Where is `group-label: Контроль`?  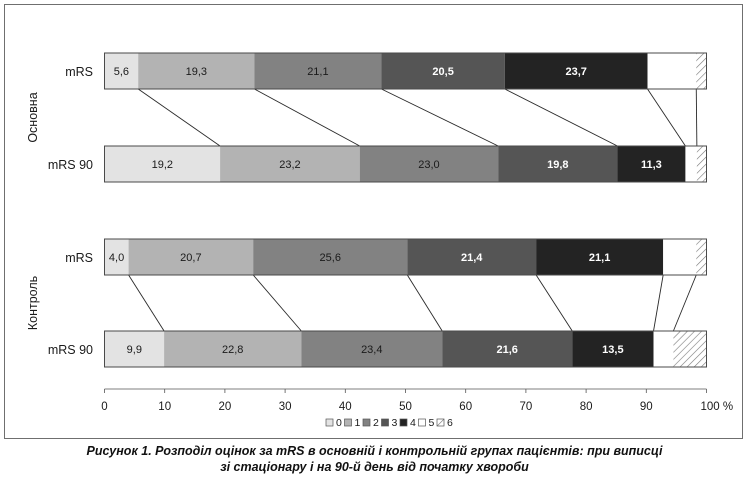
group-label: Контроль is located at coordinates (33, 303).